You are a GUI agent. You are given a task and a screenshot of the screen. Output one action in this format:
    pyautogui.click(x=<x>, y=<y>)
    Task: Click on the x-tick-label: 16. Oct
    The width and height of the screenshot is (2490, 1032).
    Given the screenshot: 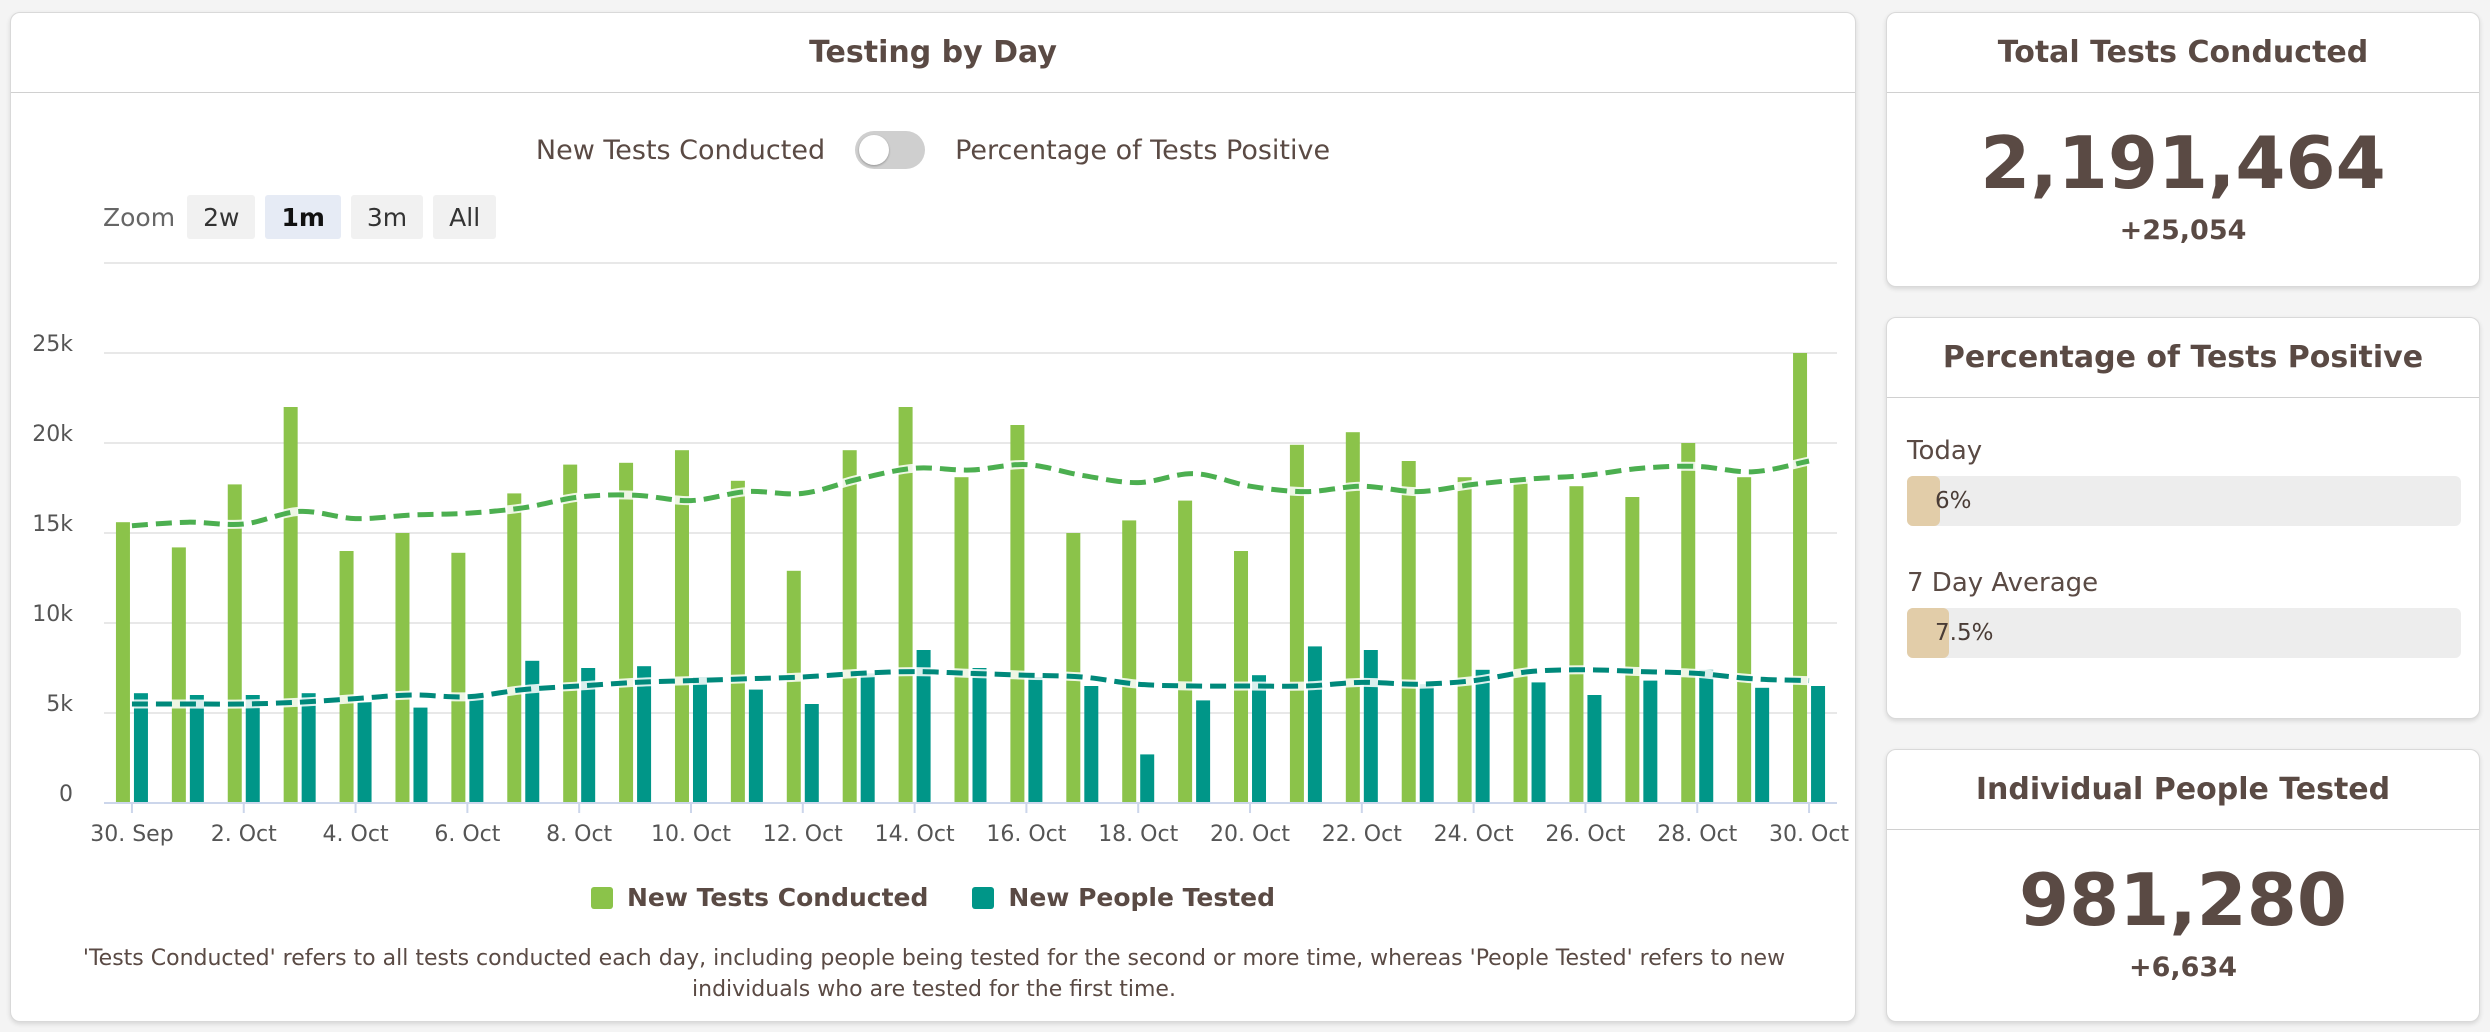 What is the action you would take?
    pyautogui.click(x=1026, y=834)
    